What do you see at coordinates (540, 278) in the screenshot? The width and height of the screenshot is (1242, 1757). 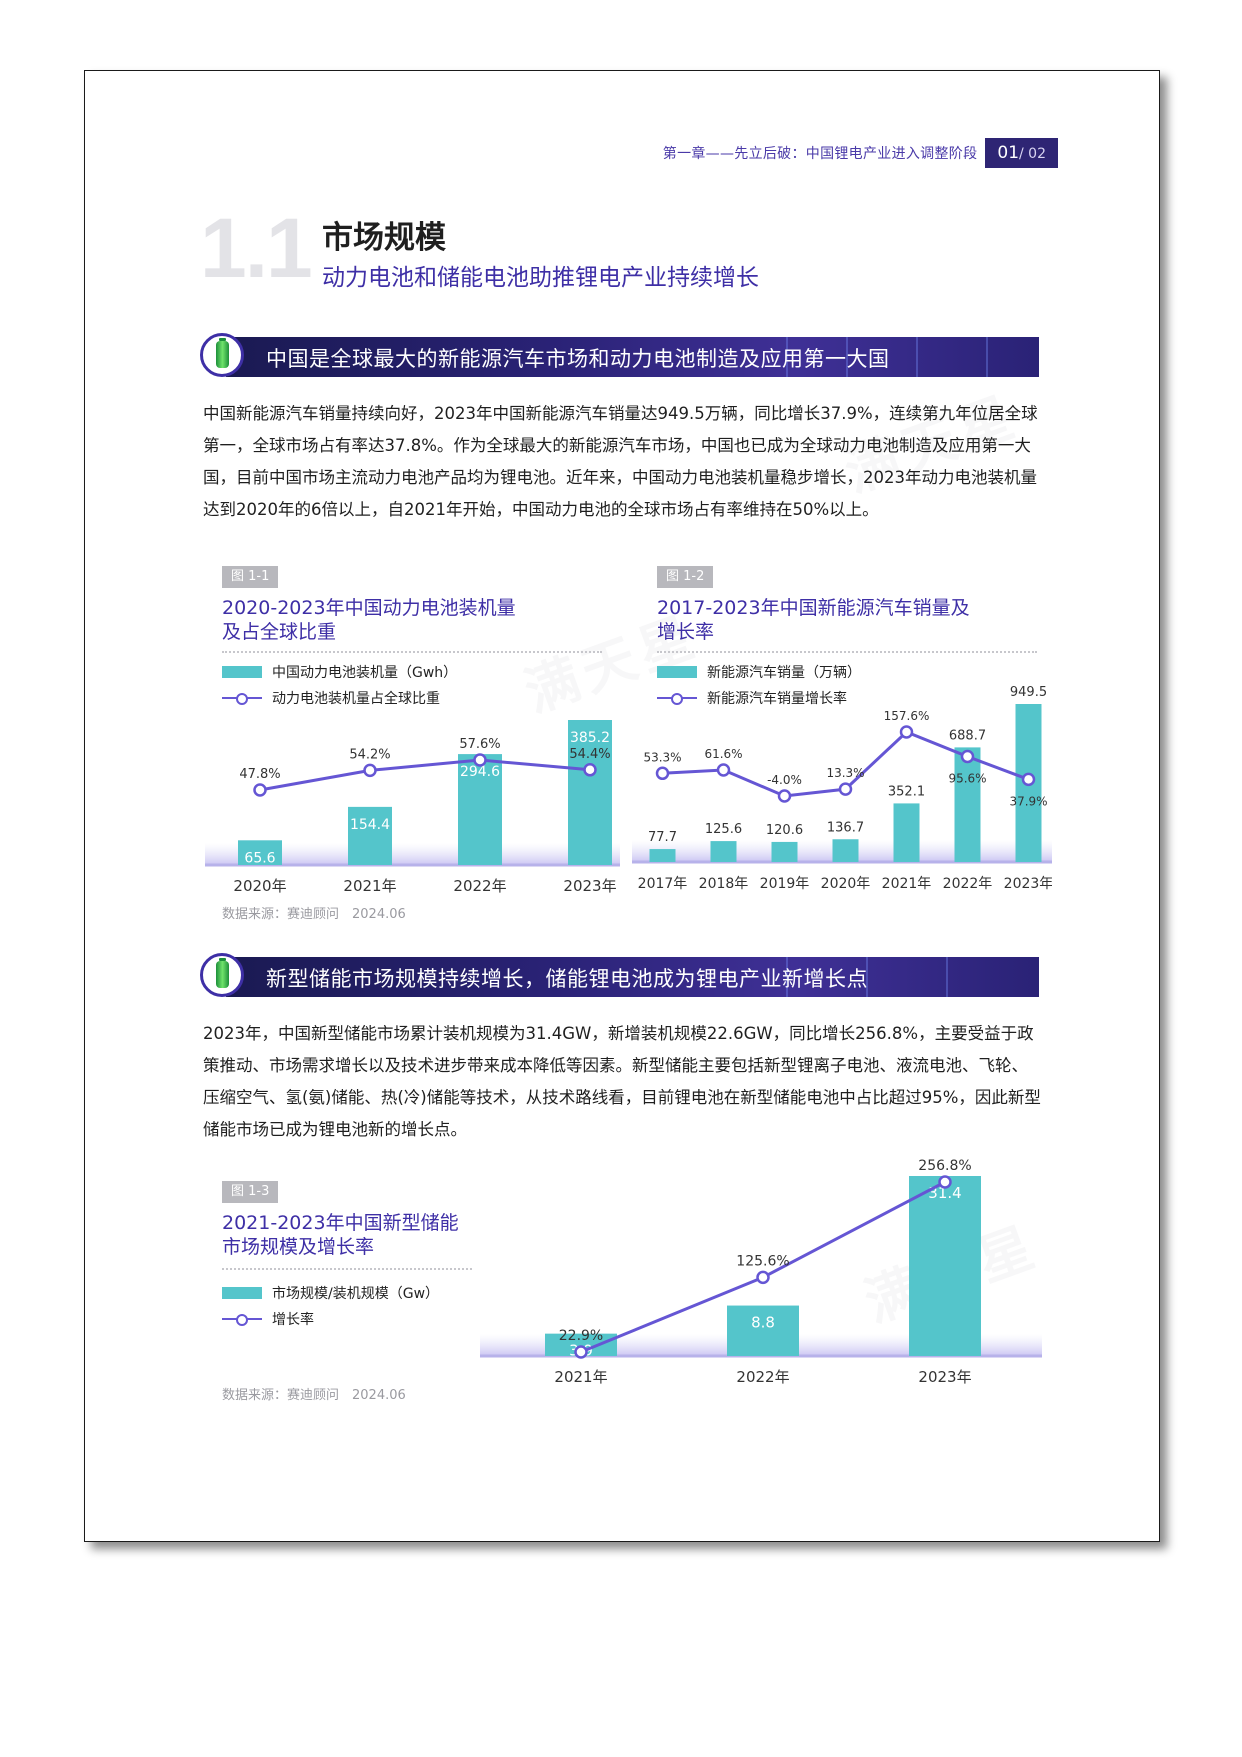 I see `section-subtitle: 动力电池和储能电池助推锂电产业持续增长` at bounding box center [540, 278].